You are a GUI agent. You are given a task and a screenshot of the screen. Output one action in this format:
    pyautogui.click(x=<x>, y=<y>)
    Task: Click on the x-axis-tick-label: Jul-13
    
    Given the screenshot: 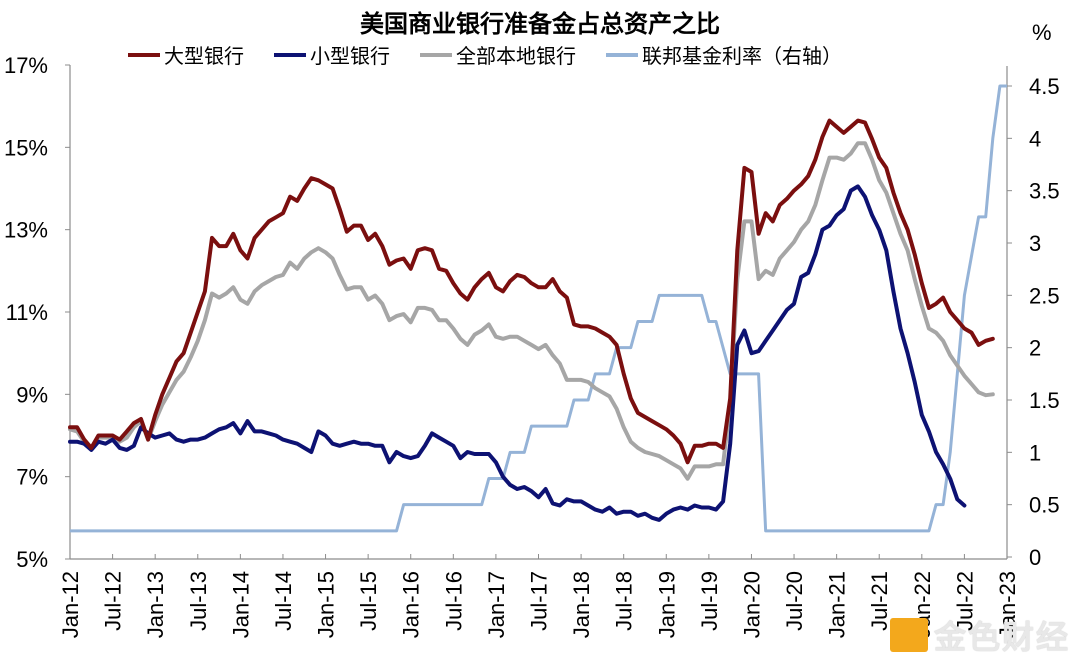 What is the action you would take?
    pyautogui.click(x=198, y=601)
    